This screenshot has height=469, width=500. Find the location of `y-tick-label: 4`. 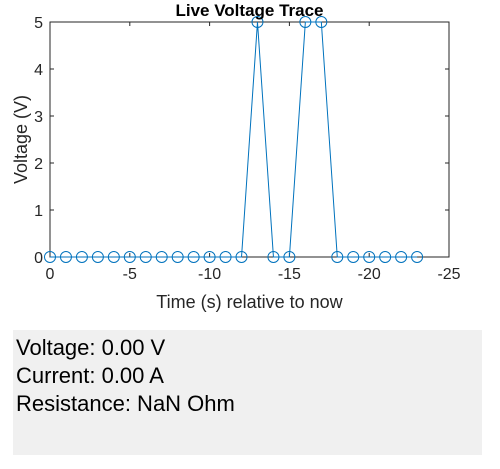

y-tick-label: 4 is located at coordinates (38, 70).